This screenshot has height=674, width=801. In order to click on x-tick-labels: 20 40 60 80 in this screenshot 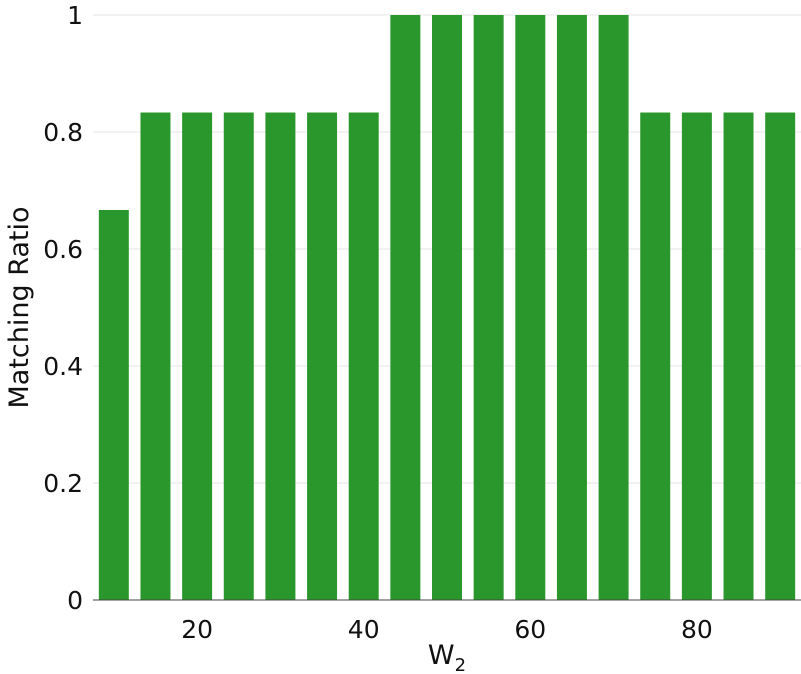, I will do `click(447, 629)`.